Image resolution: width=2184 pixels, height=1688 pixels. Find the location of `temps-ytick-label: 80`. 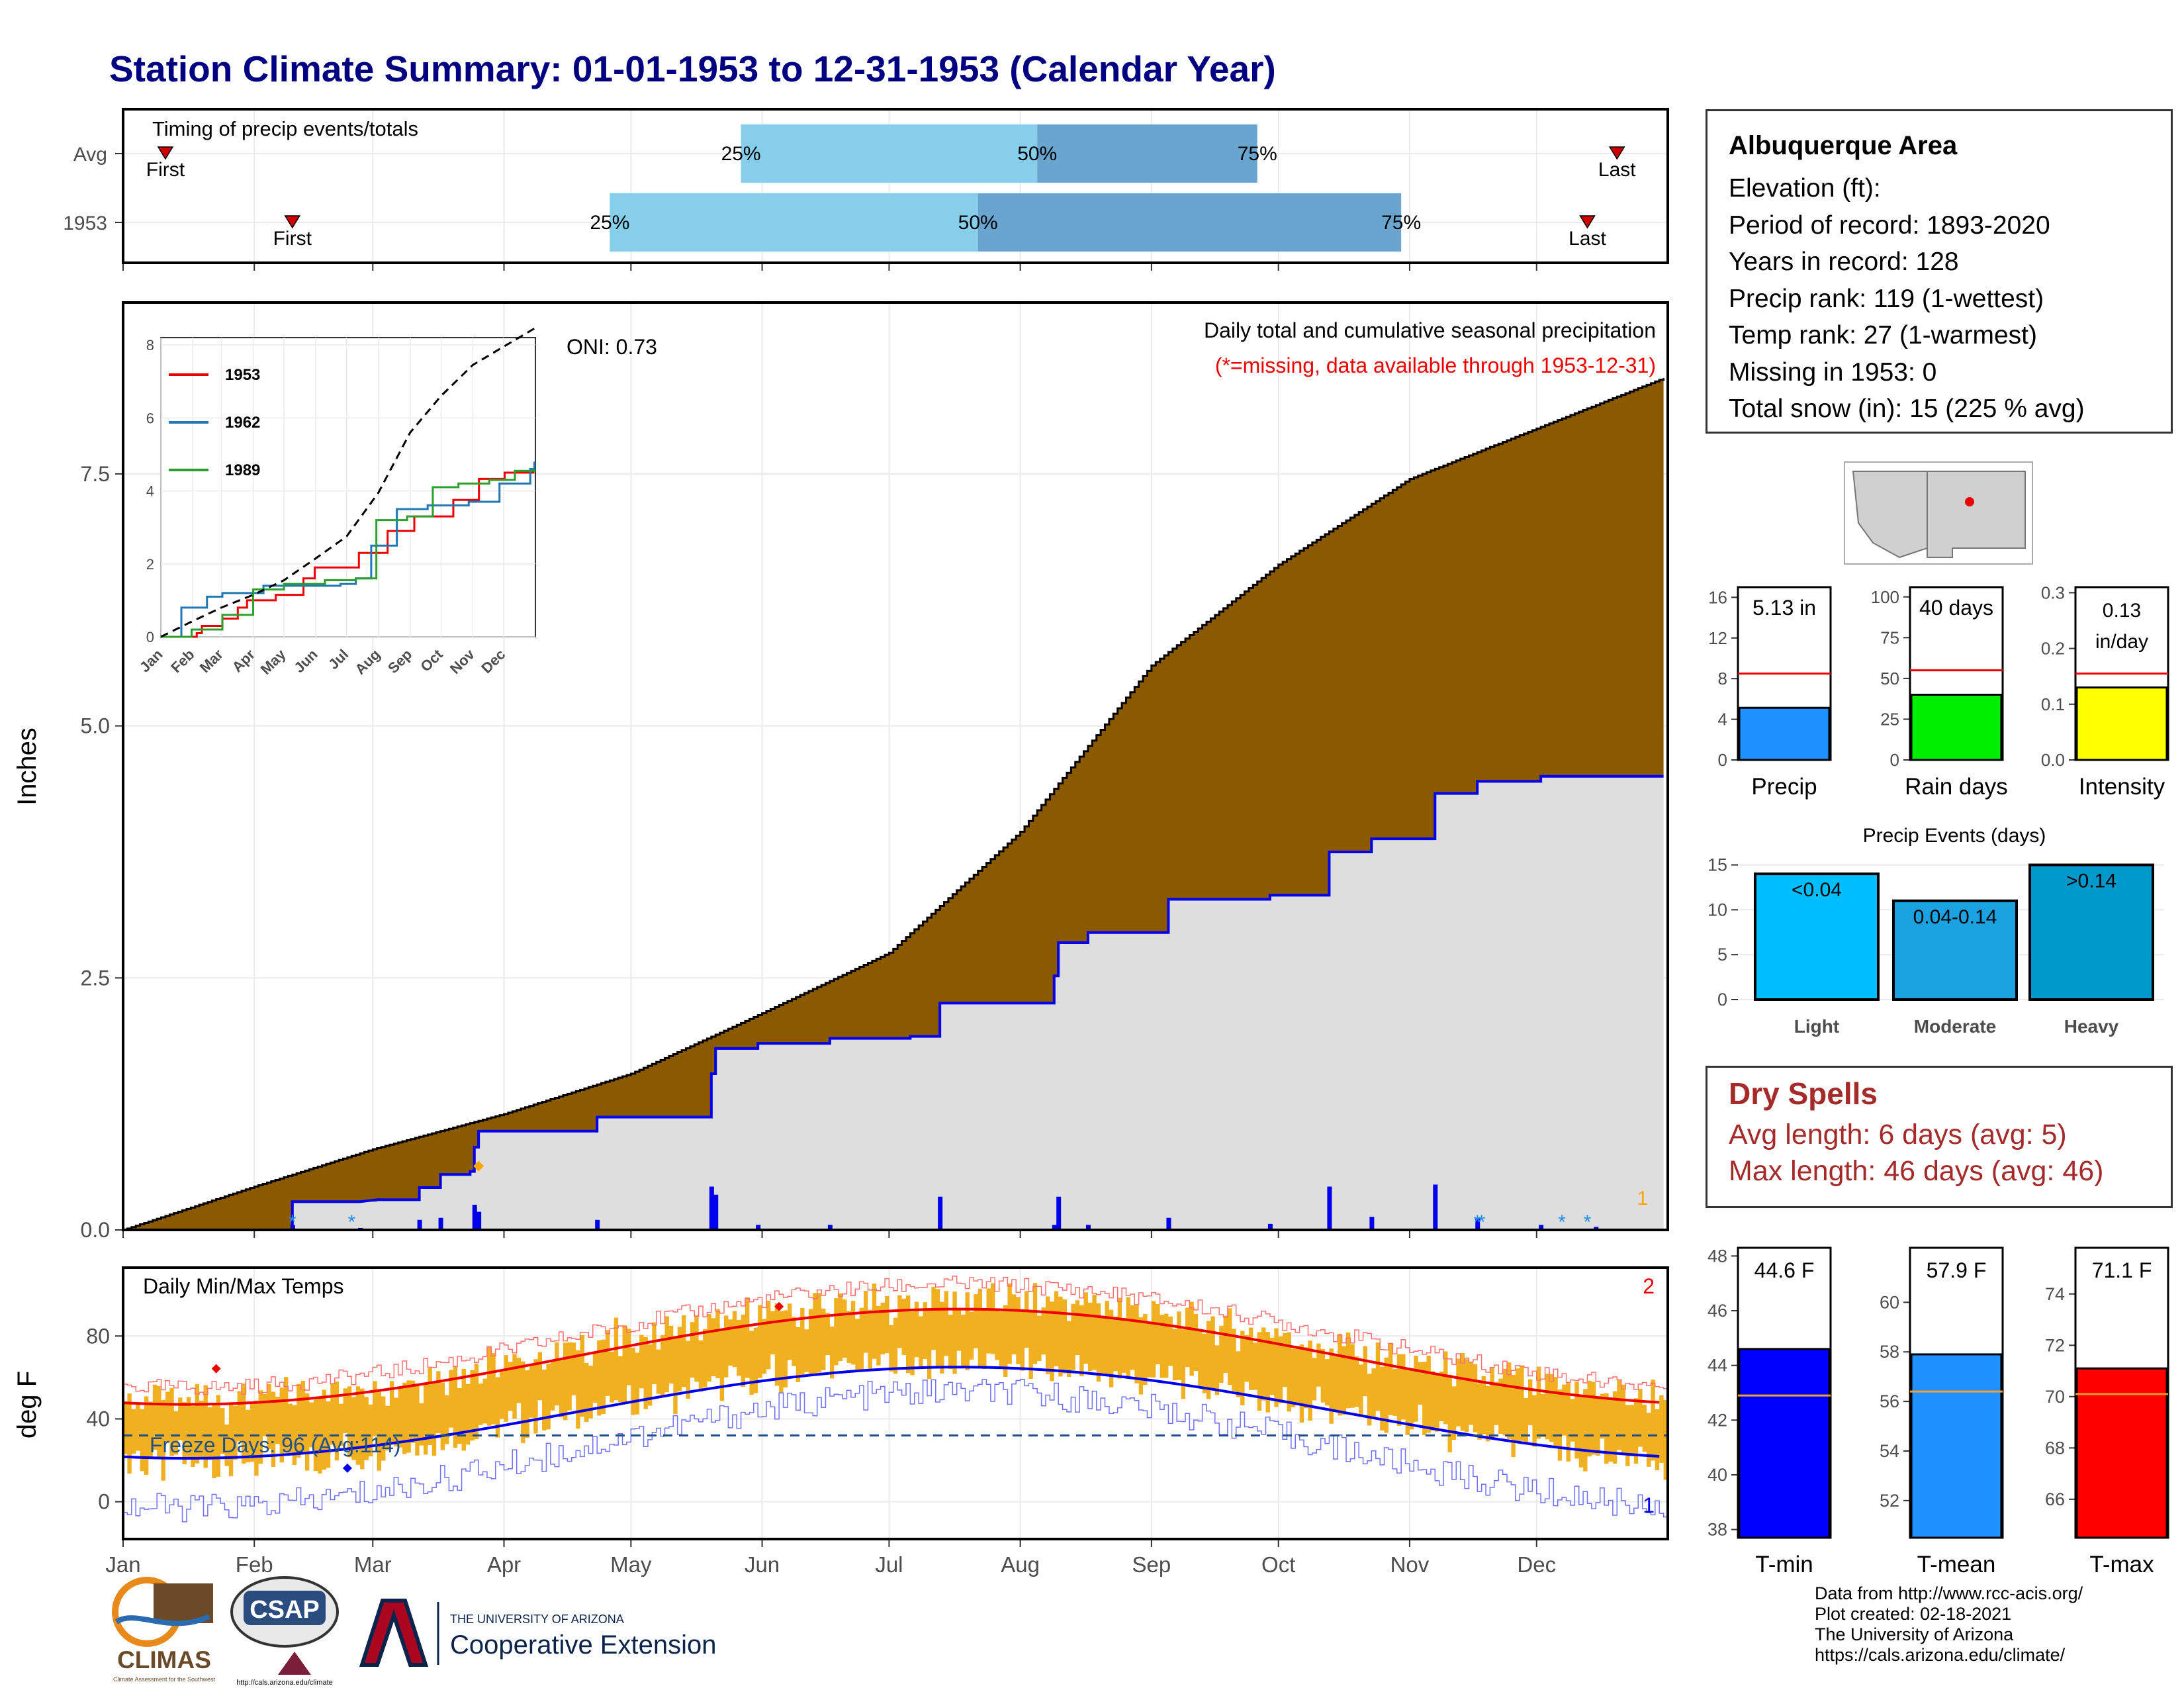

temps-ytick-label: 80 is located at coordinates (98, 1336).